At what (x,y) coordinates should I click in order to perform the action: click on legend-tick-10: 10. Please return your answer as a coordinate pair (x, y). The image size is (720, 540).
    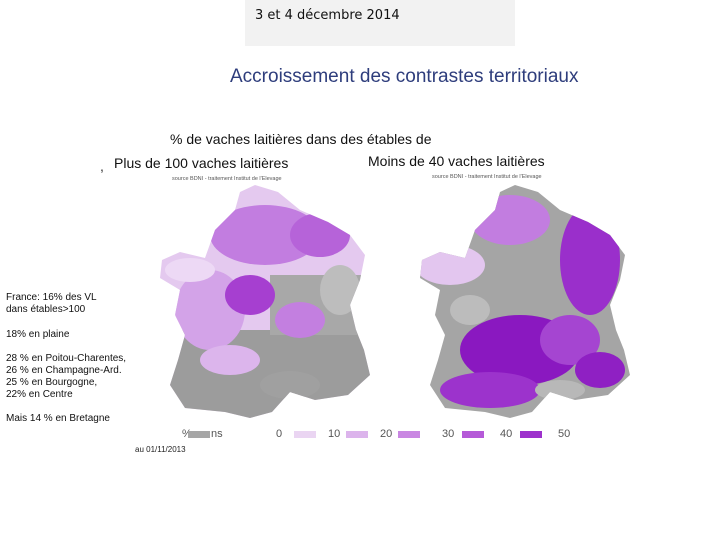
    Looking at the image, I should click on (334, 434).